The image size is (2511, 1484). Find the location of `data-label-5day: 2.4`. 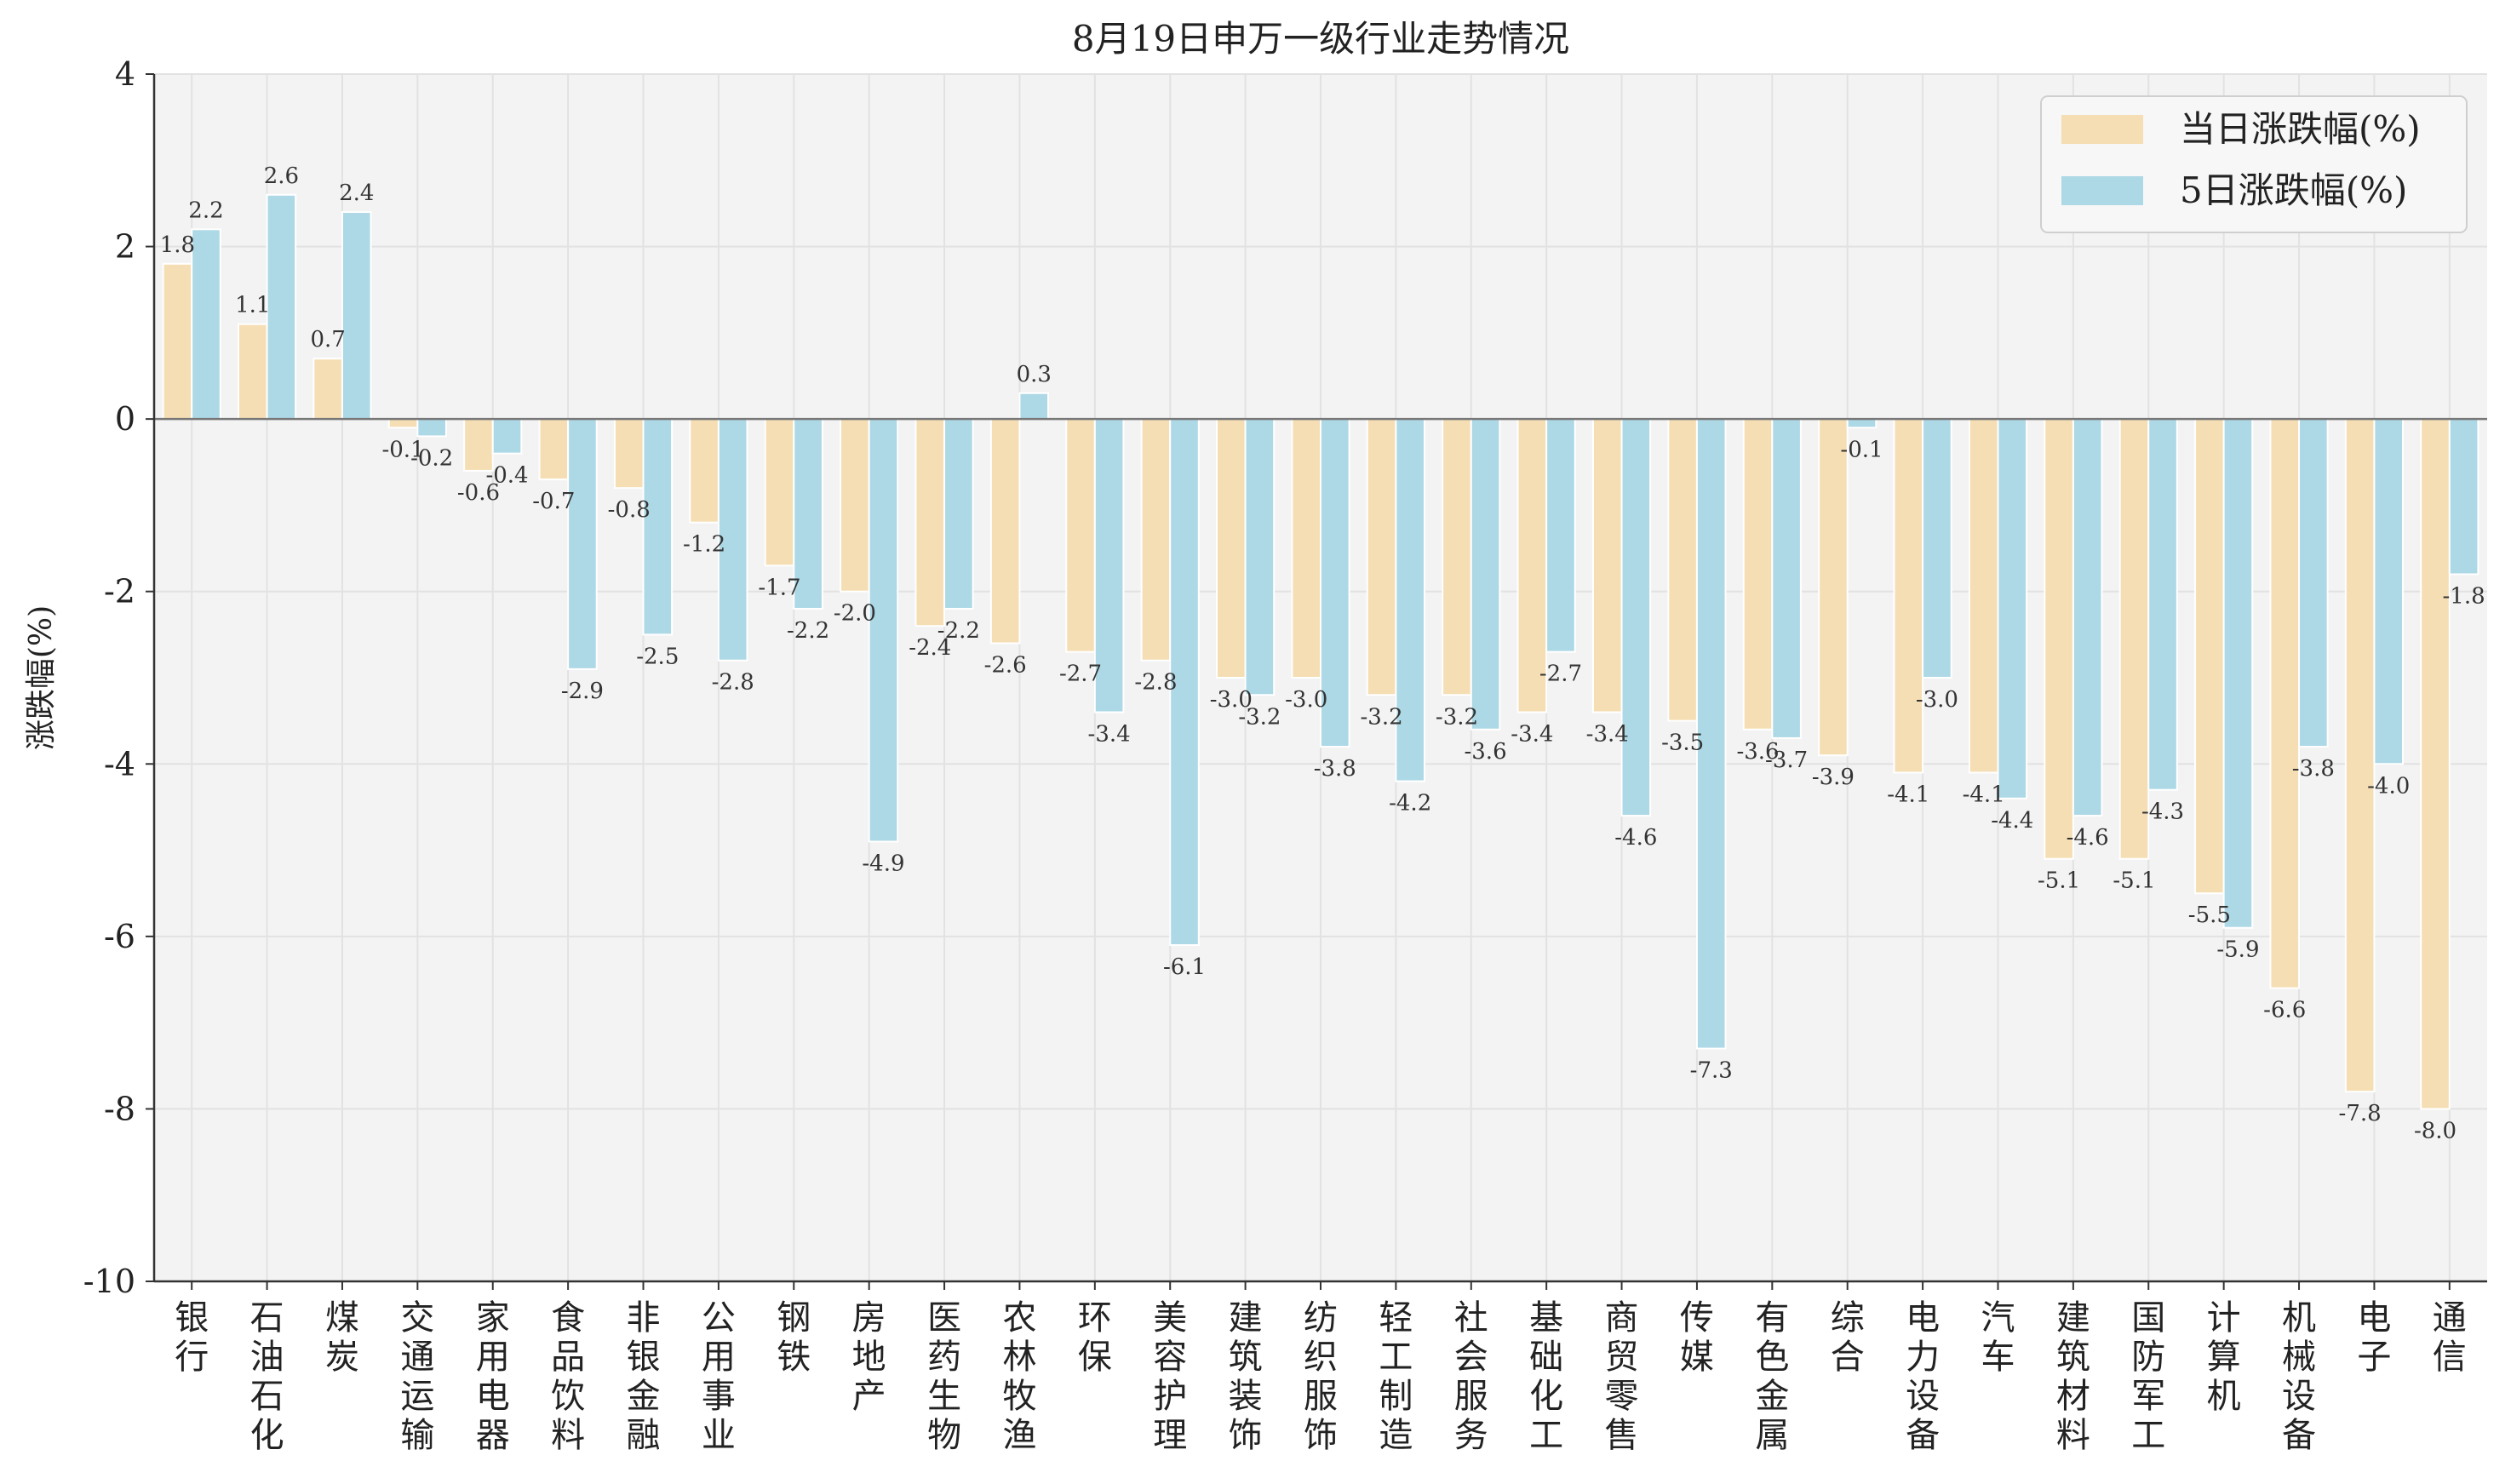

data-label-5day: 2.4 is located at coordinates (356, 193).